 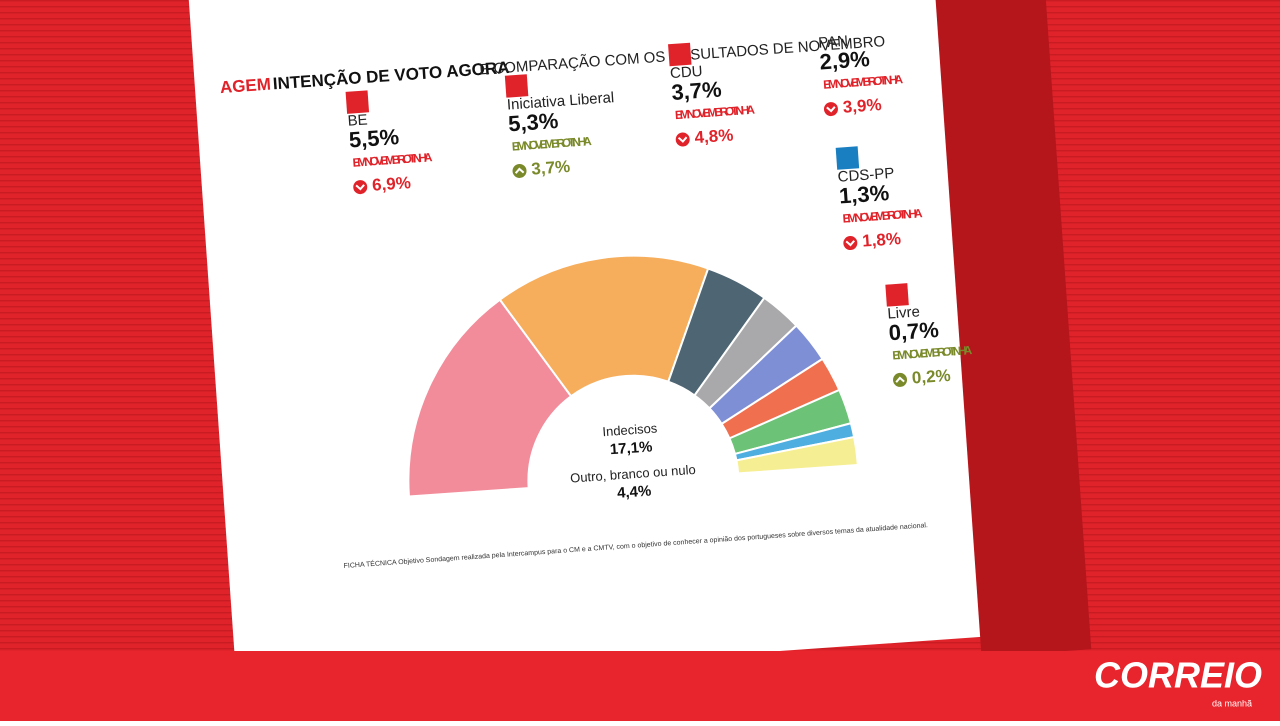 I want to click on party-name: Livre, so click(x=904, y=312).